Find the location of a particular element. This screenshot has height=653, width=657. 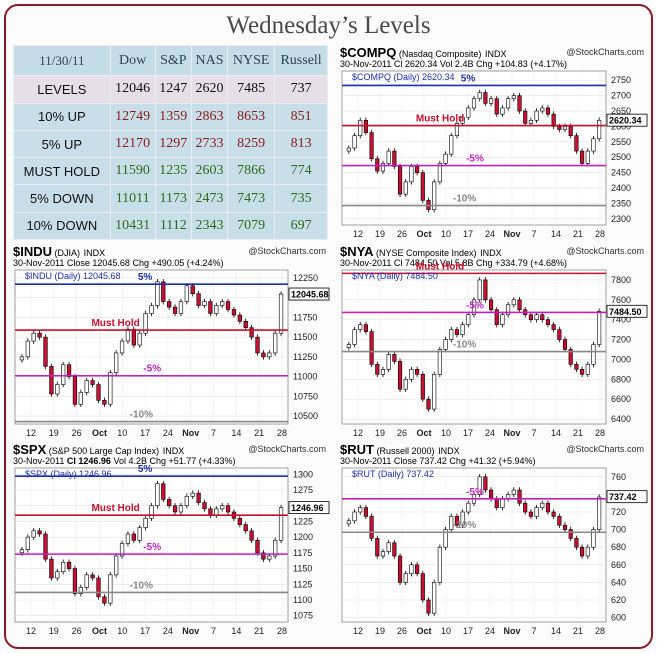

y-tick-label: 700 is located at coordinates (618, 530).